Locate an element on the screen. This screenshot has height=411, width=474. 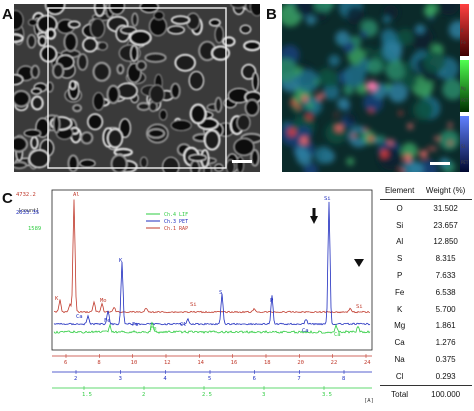
weight-cell: 8.315 is located at coordinates (445, 259).